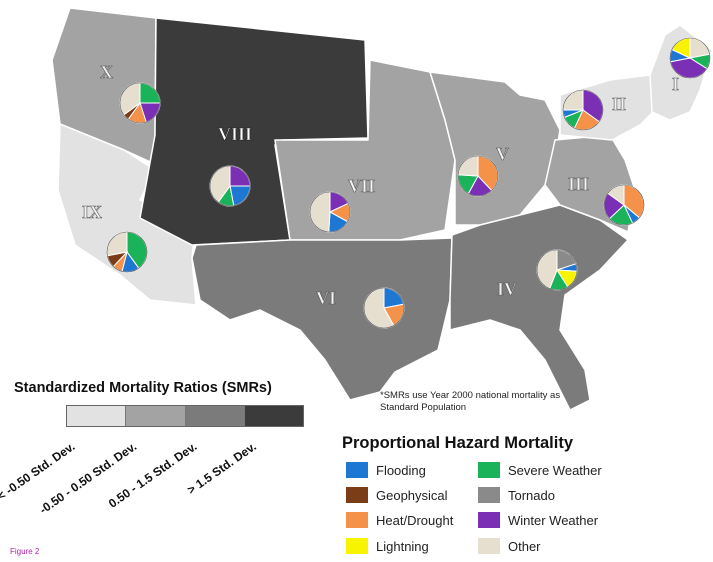  I want to click on region-vi-label: VI, so click(326, 298).